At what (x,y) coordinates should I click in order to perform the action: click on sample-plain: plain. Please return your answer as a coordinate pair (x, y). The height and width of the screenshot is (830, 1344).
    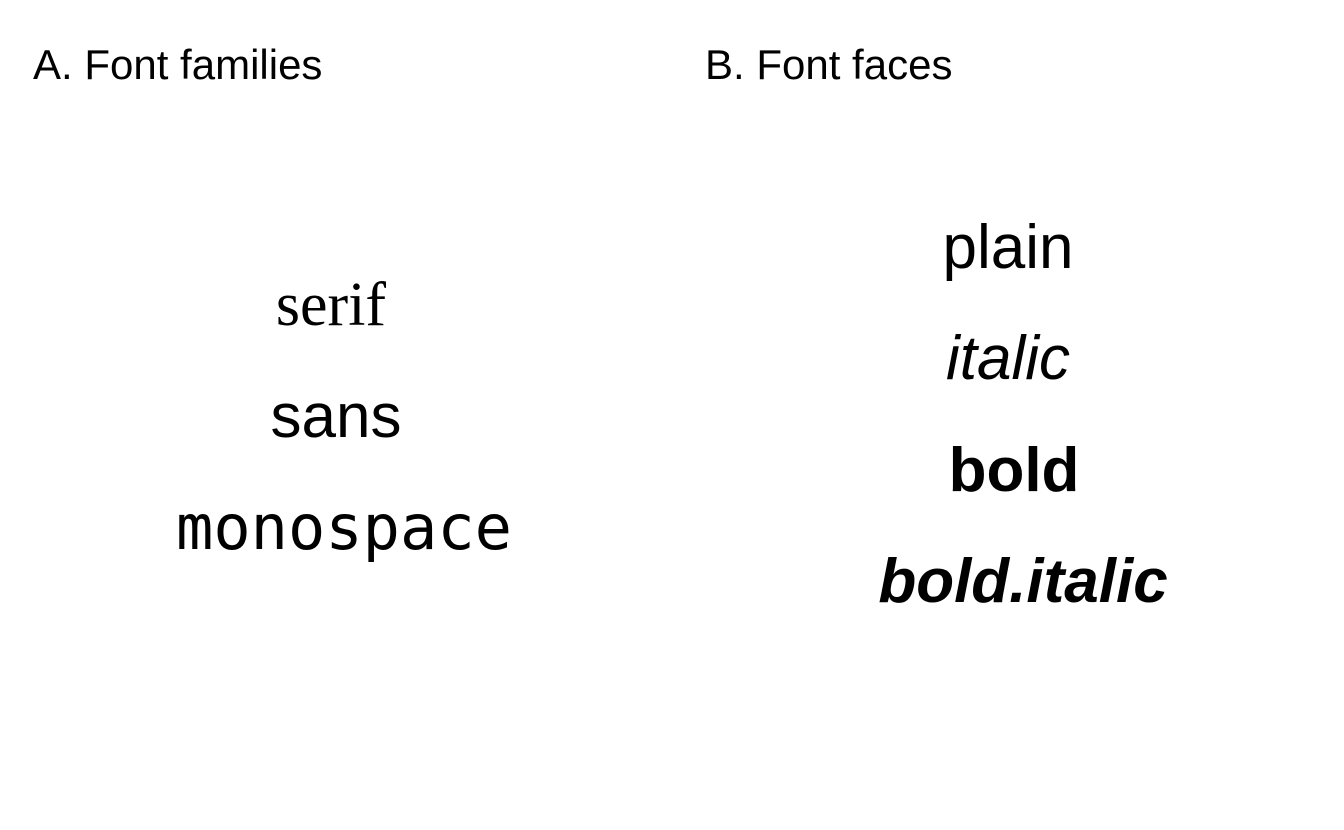
    Looking at the image, I should click on (1008, 247).